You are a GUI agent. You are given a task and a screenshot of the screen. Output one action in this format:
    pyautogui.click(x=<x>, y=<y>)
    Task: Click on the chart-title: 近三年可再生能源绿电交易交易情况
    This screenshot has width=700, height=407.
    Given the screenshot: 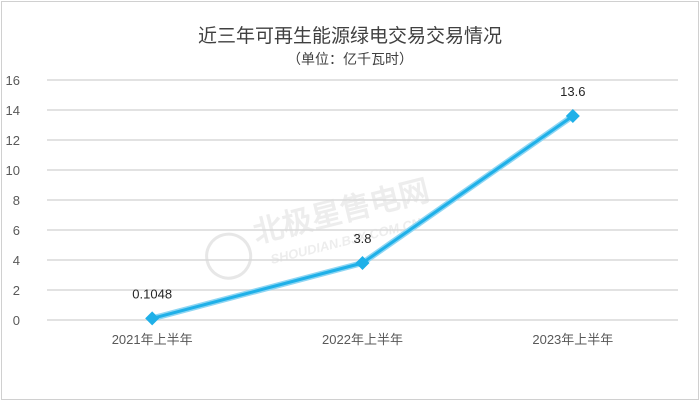 What is the action you would take?
    pyautogui.click(x=349, y=36)
    